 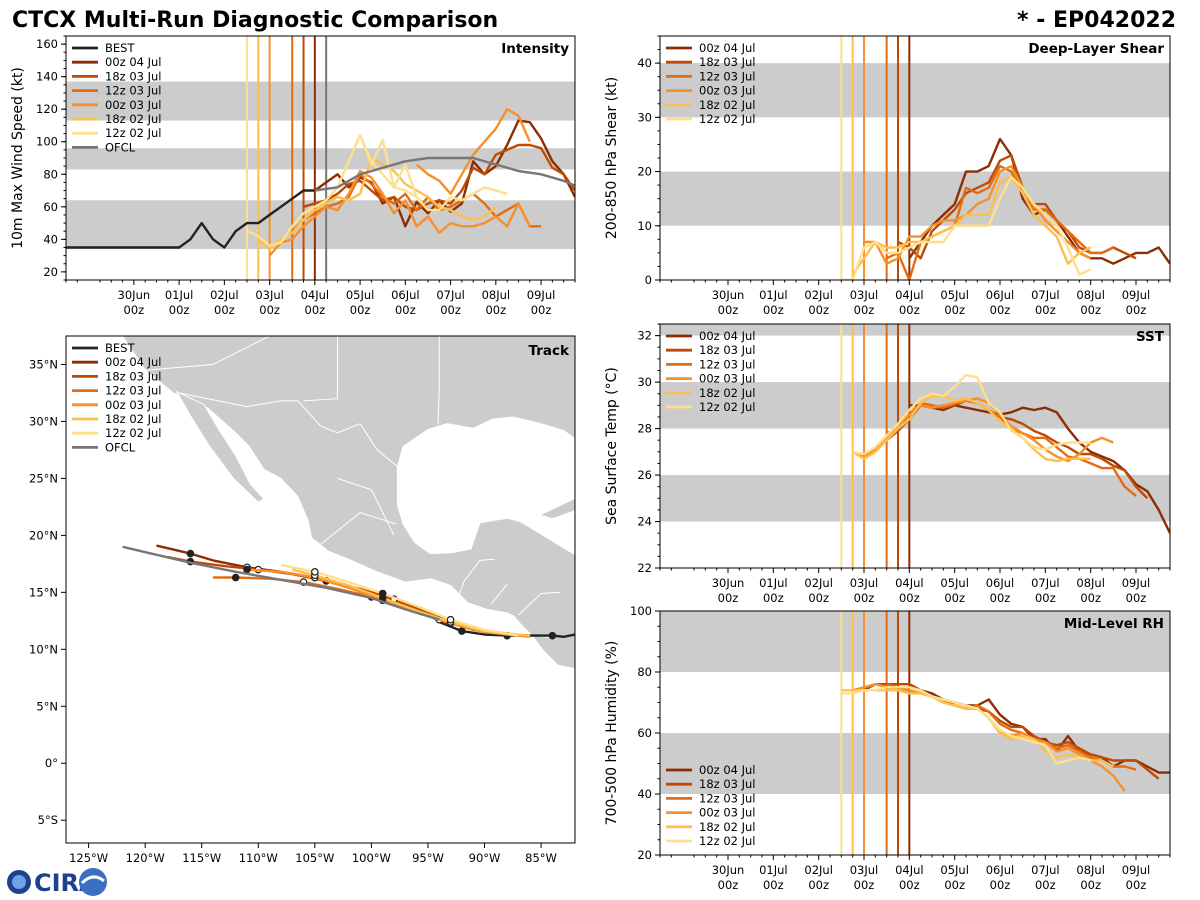 What do you see at coordinates (220, 446) in the screenshot?
I see `baja-peninsula` at bounding box center [220, 446].